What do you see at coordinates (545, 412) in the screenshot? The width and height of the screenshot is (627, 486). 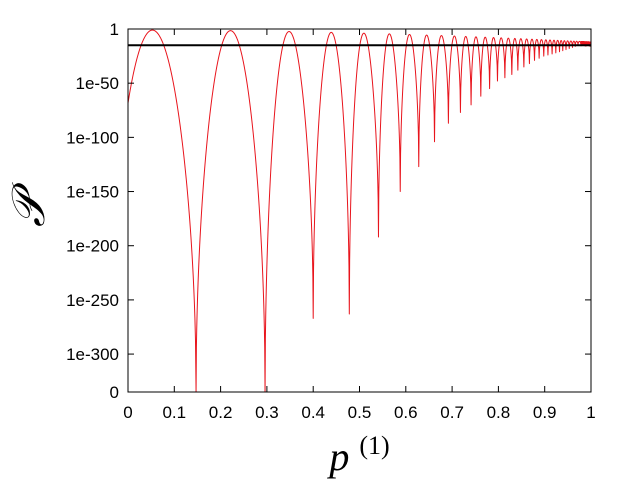 I see `x-tick-label: 0.9` at bounding box center [545, 412].